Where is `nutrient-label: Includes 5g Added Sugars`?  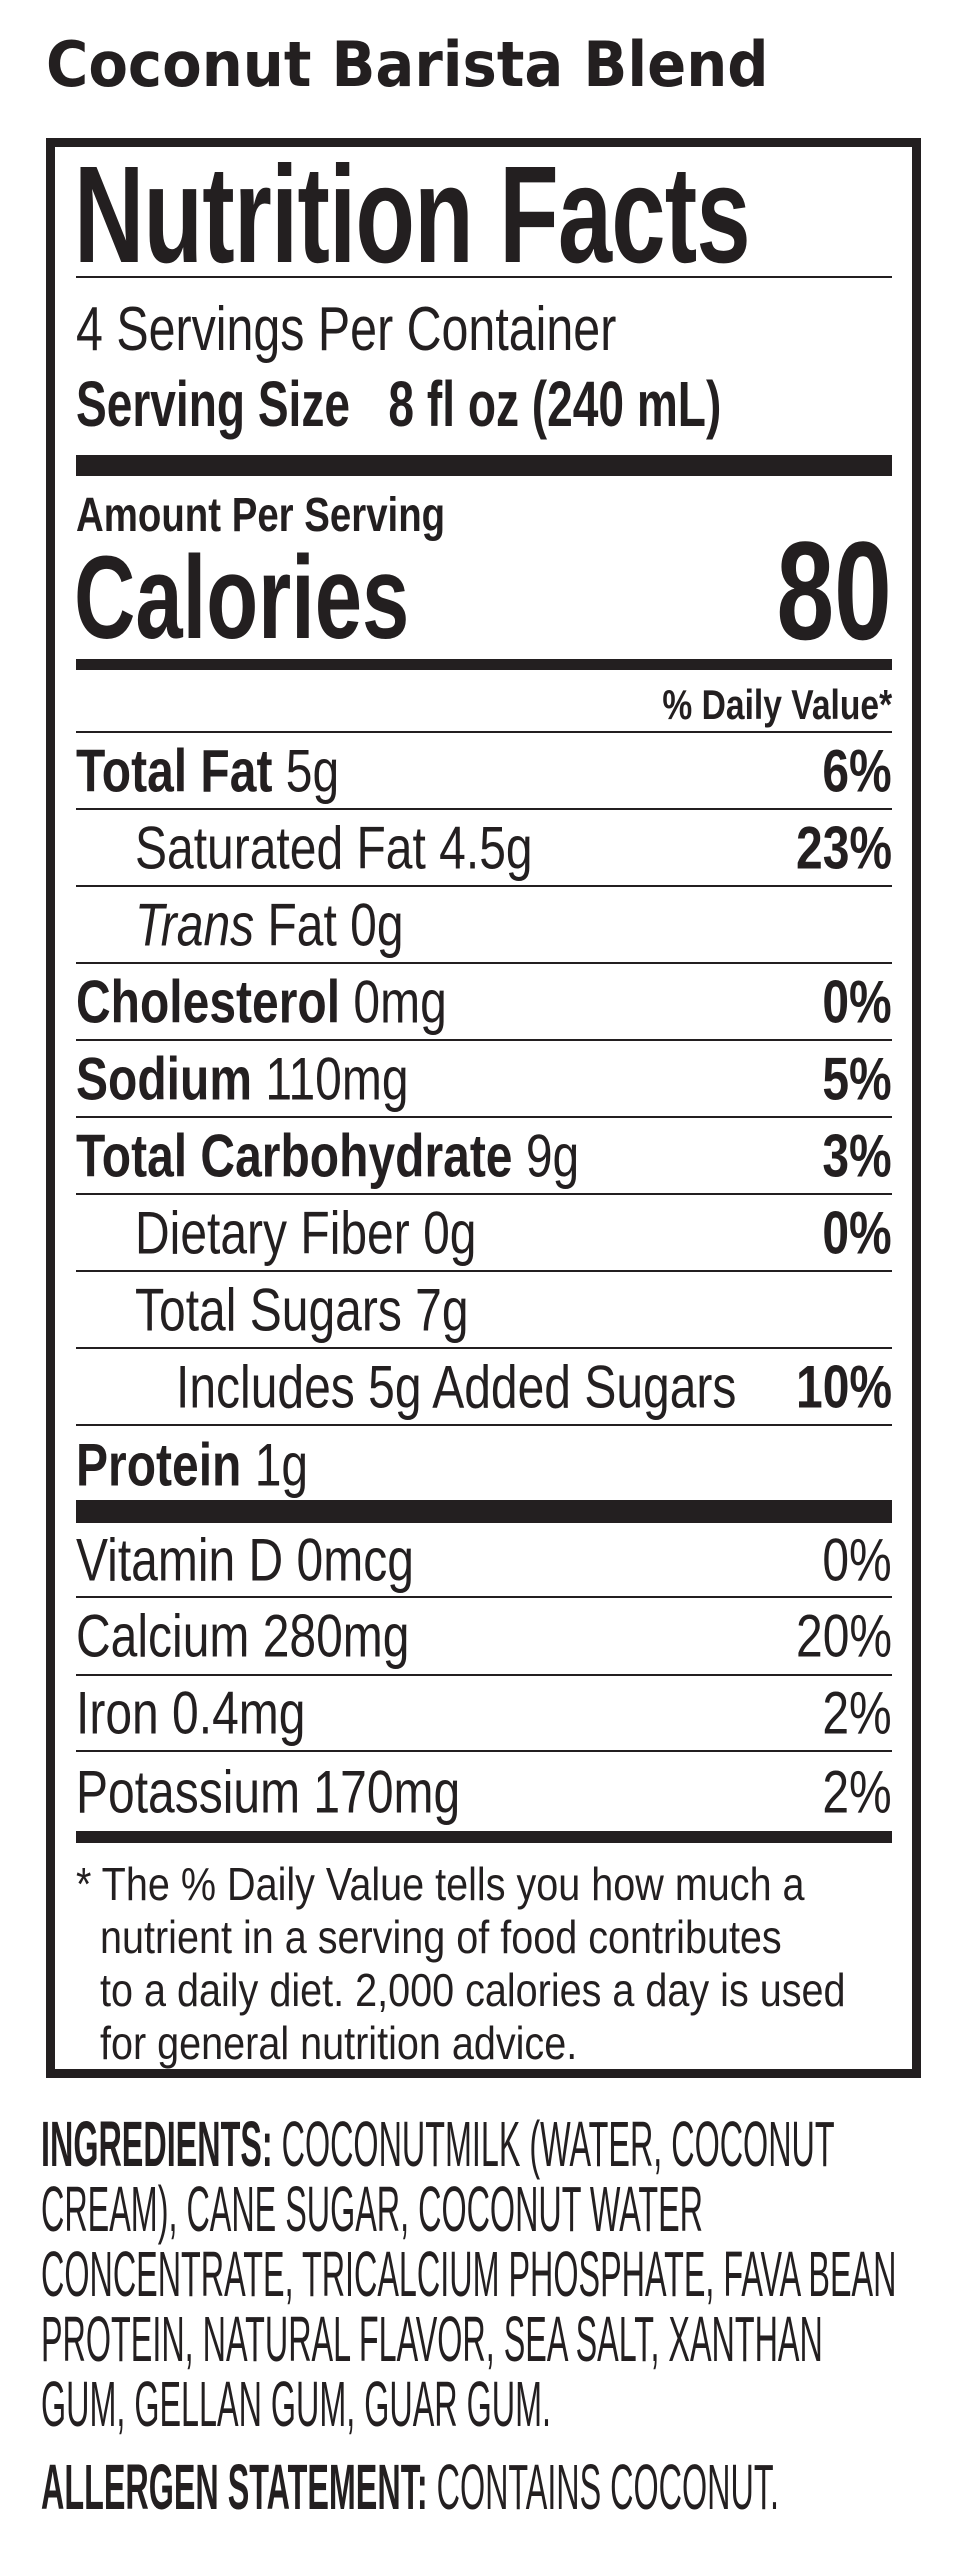 nutrient-label: Includes 5g Added Sugars is located at coordinates (456, 1386).